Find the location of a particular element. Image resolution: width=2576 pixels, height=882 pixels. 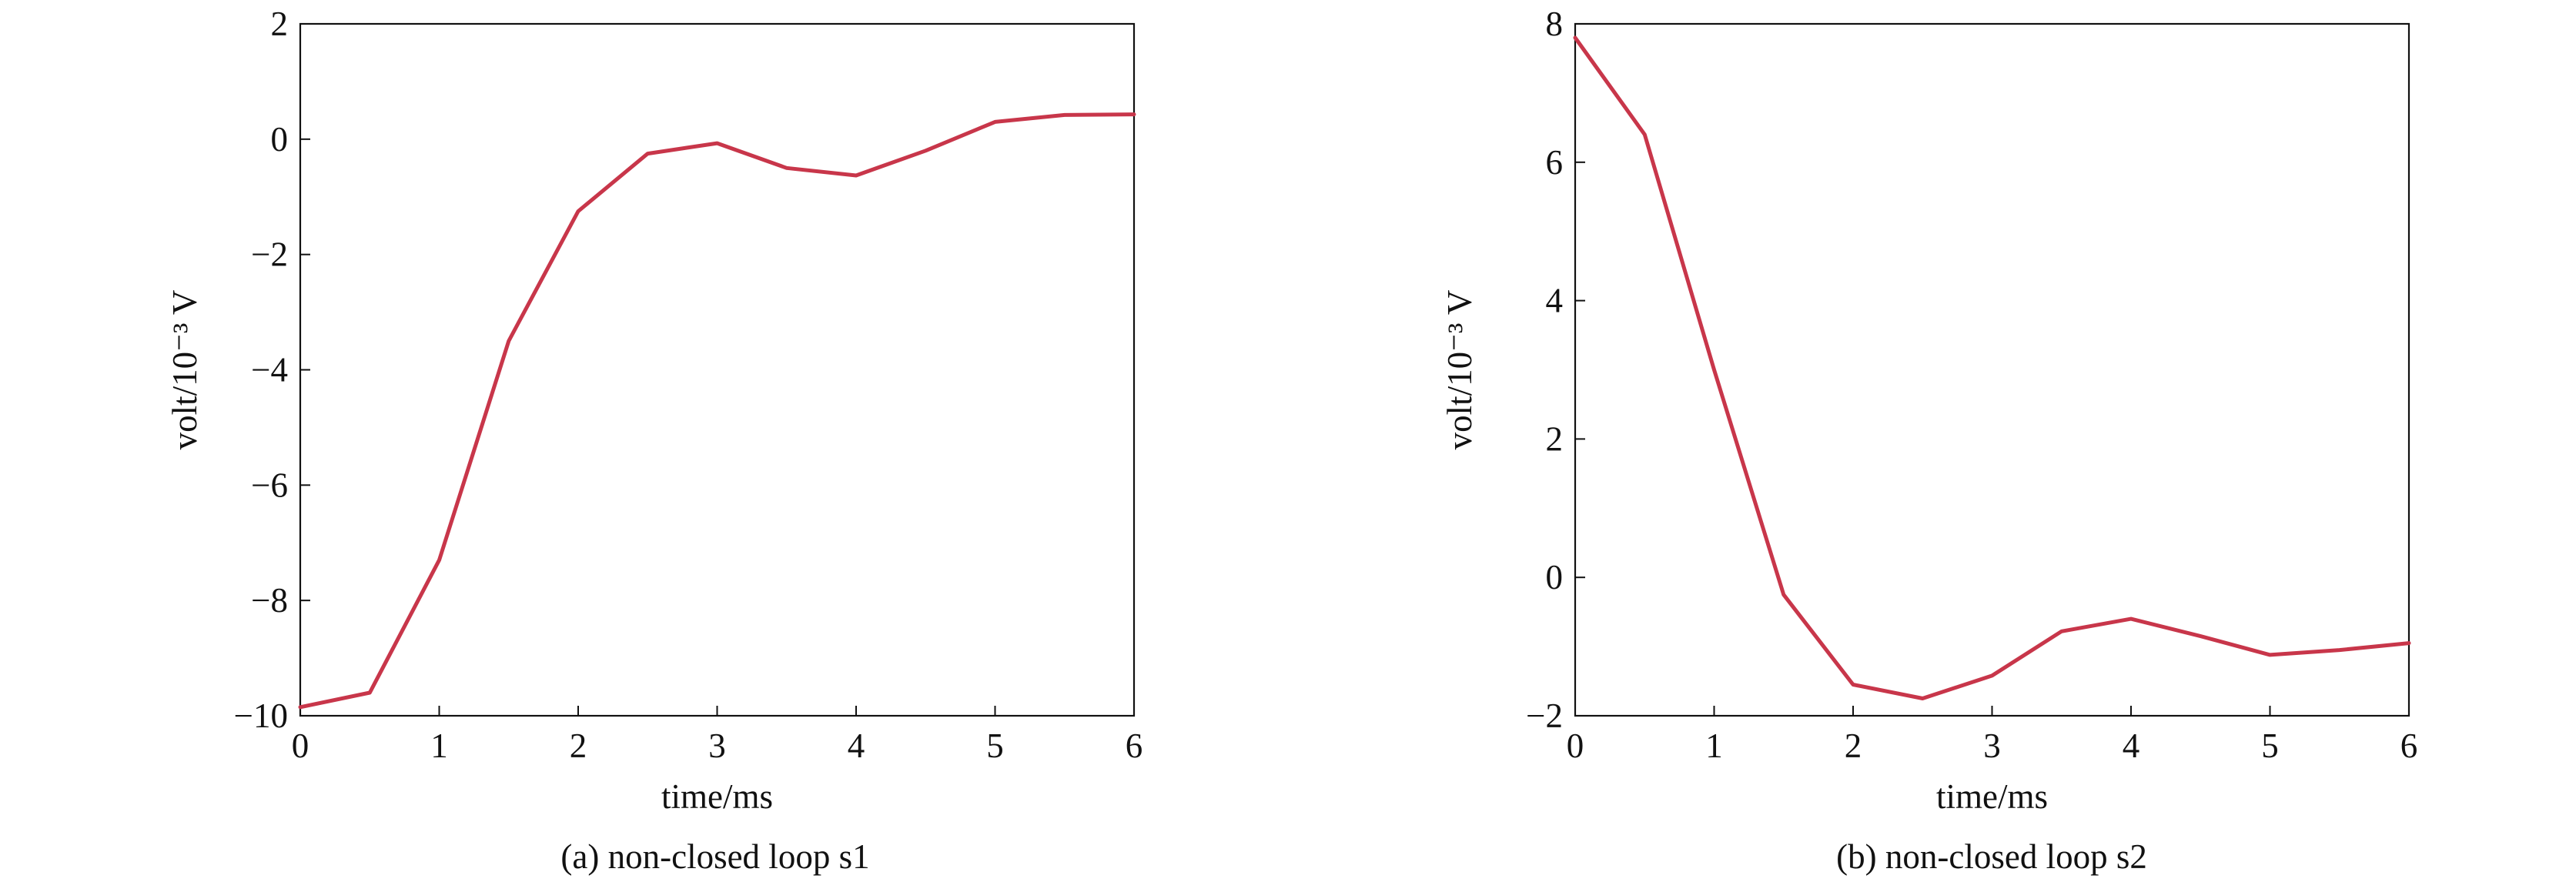

panel-b-x-tick-label: 1 is located at coordinates (1714, 746).